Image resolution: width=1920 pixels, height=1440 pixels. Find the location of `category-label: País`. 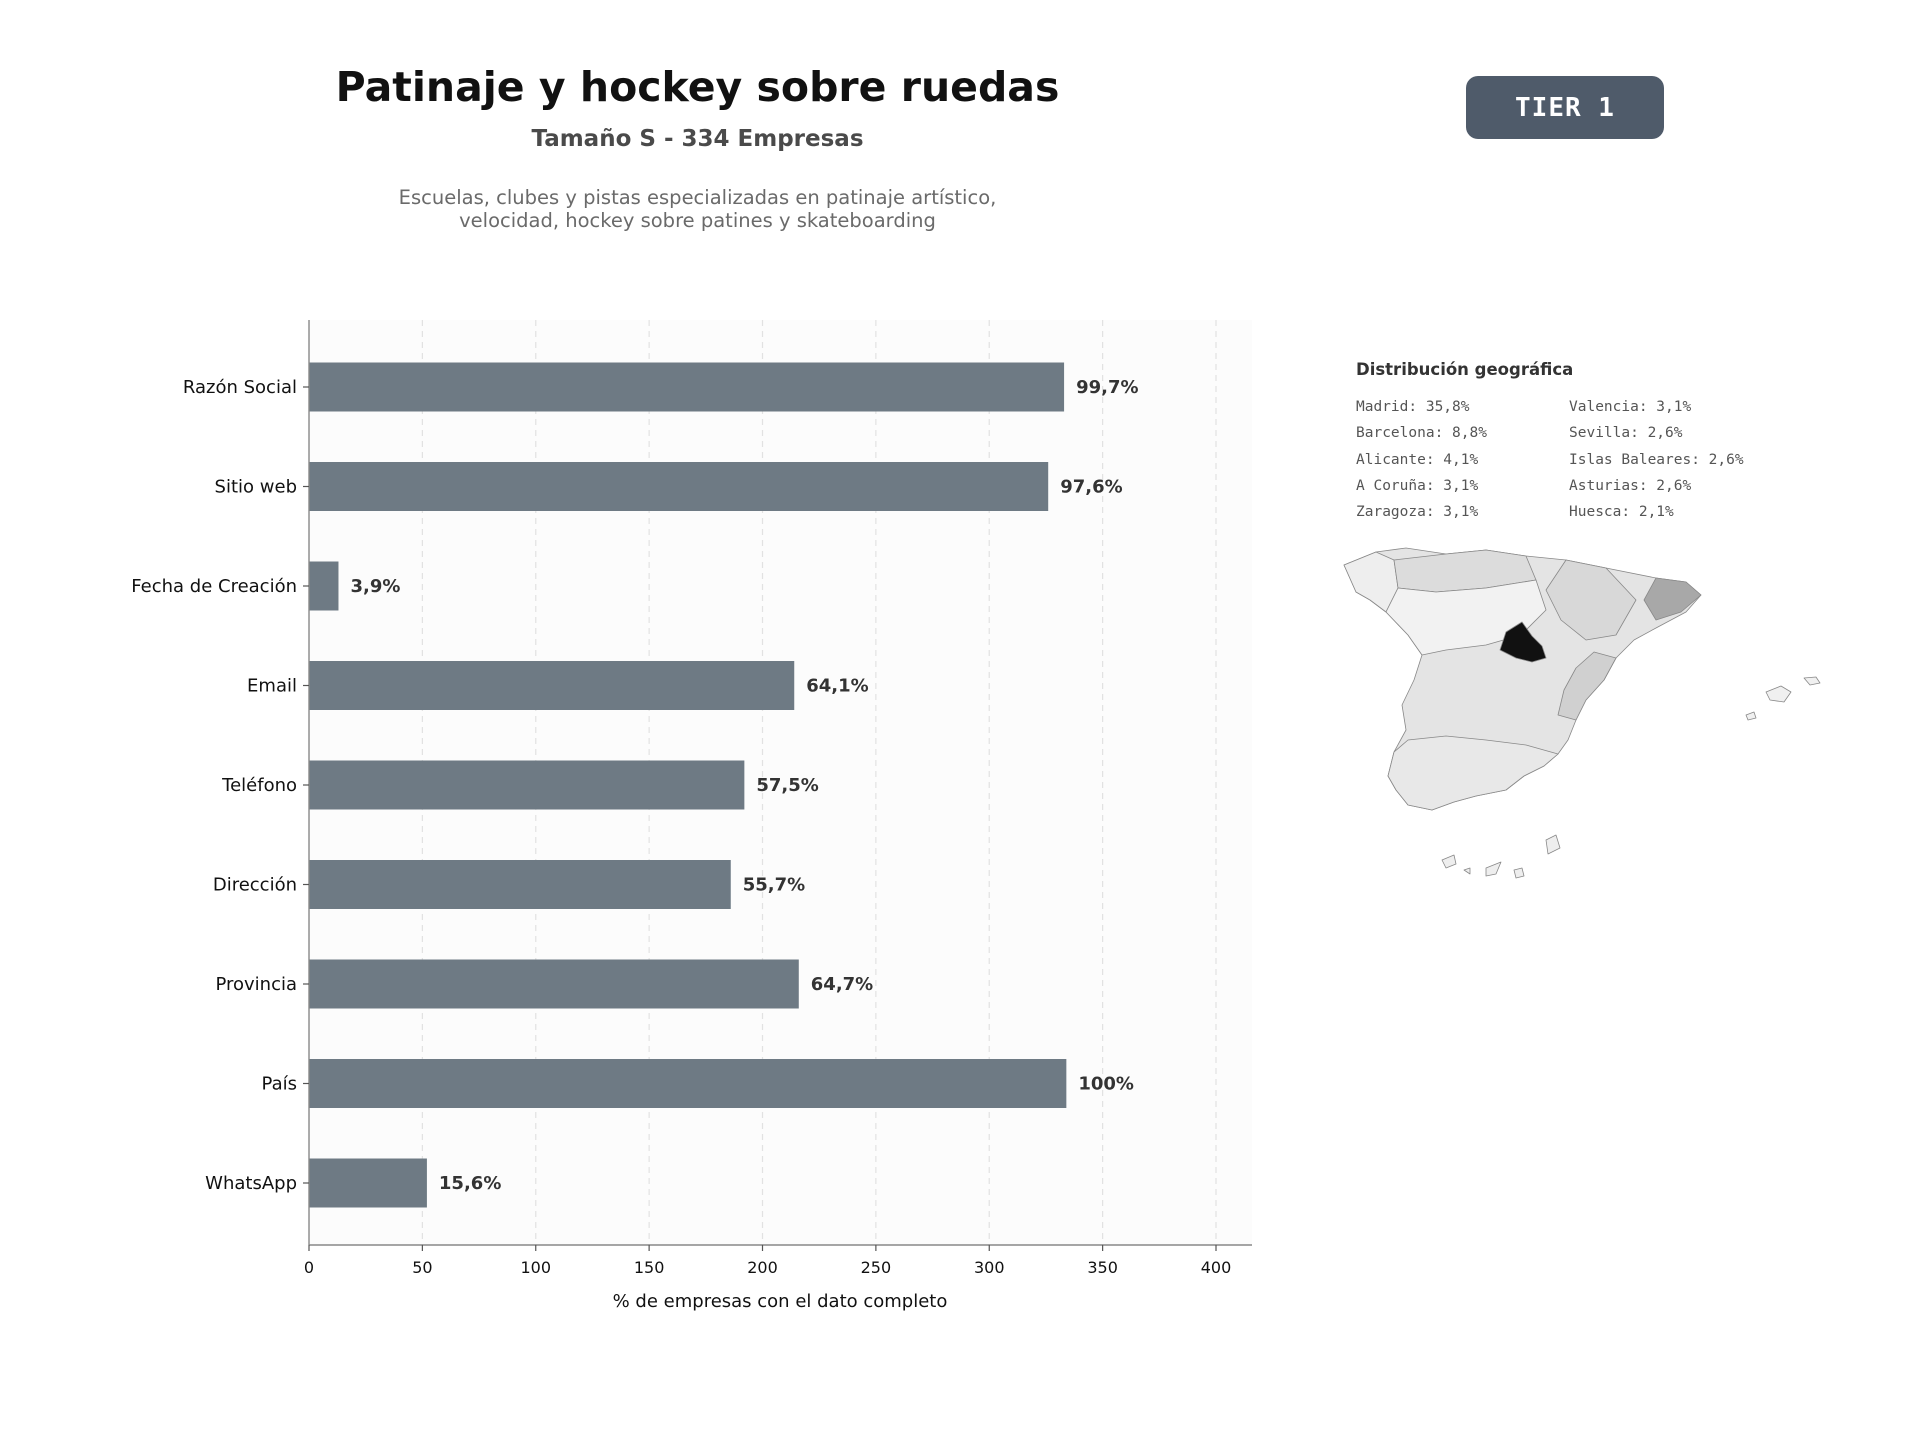

category-label: País is located at coordinates (279, 1084).